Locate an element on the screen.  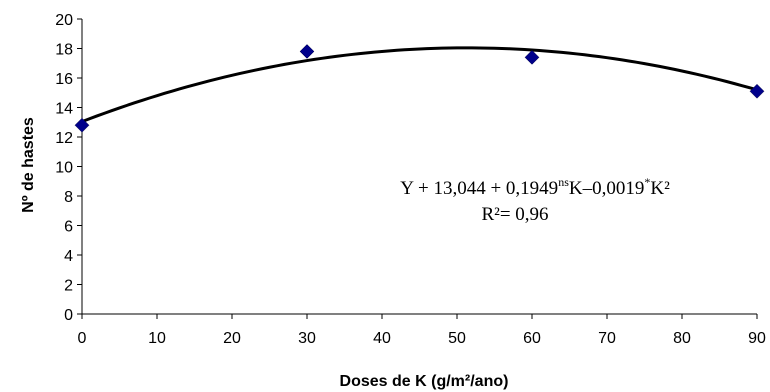
r-squared-annotation: R²= 0,96 is located at coordinates (514, 214).